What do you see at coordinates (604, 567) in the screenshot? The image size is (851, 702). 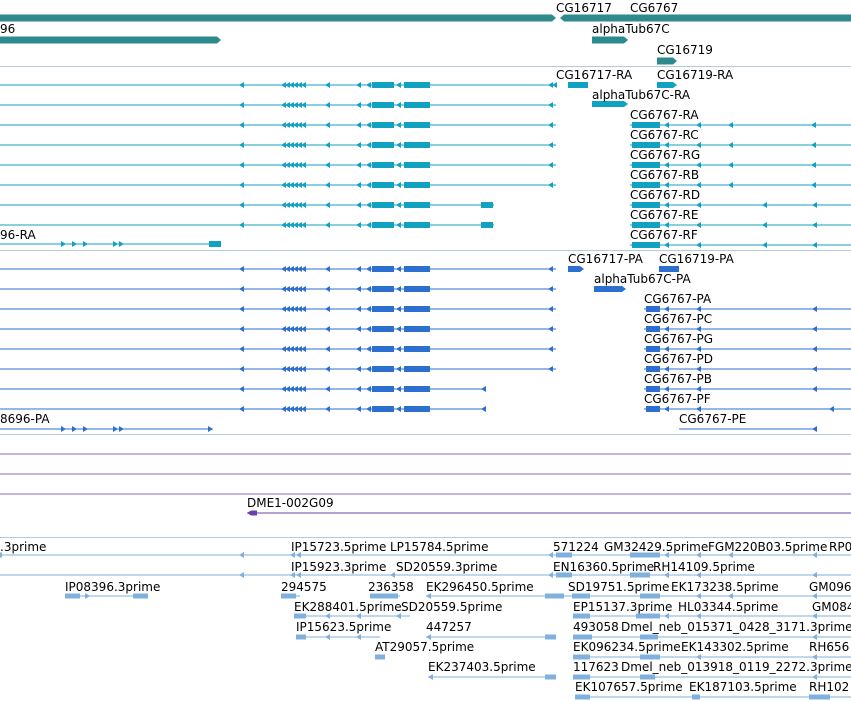 I see `feature-label: EN16360.5prime` at bounding box center [604, 567].